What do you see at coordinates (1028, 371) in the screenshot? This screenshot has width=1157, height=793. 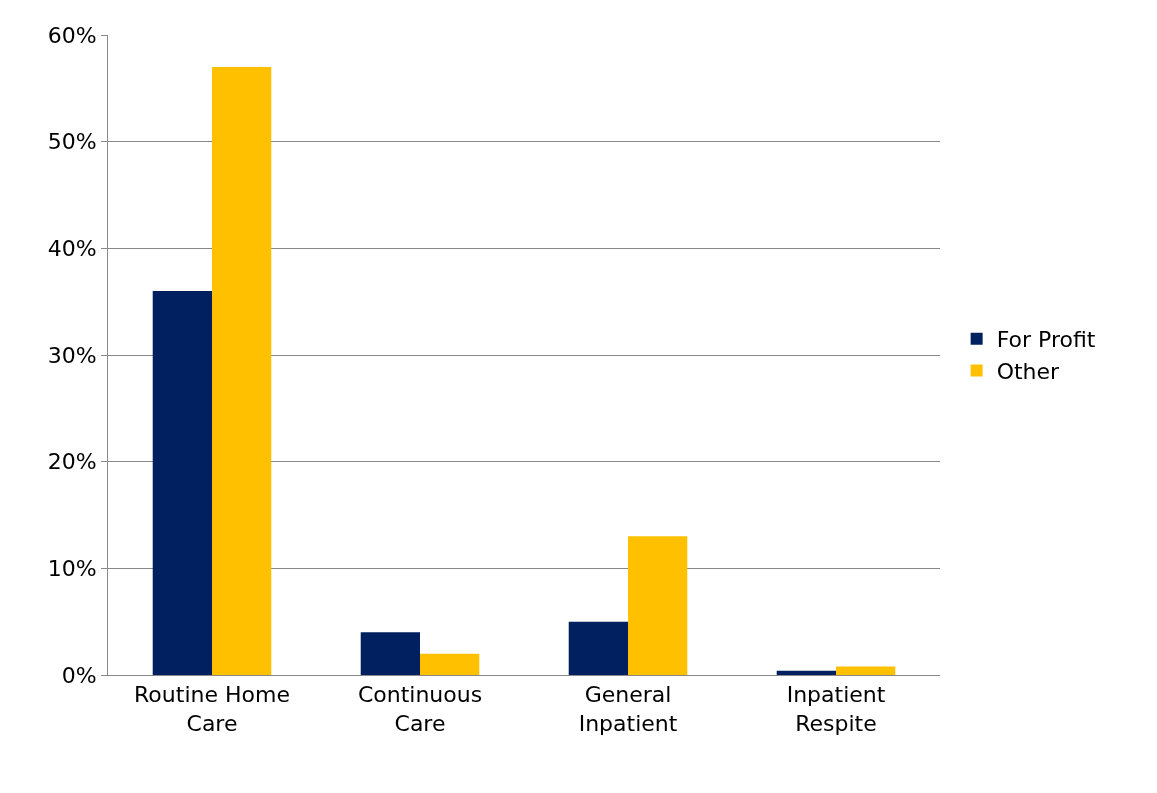 I see `legend-label: Other` at bounding box center [1028, 371].